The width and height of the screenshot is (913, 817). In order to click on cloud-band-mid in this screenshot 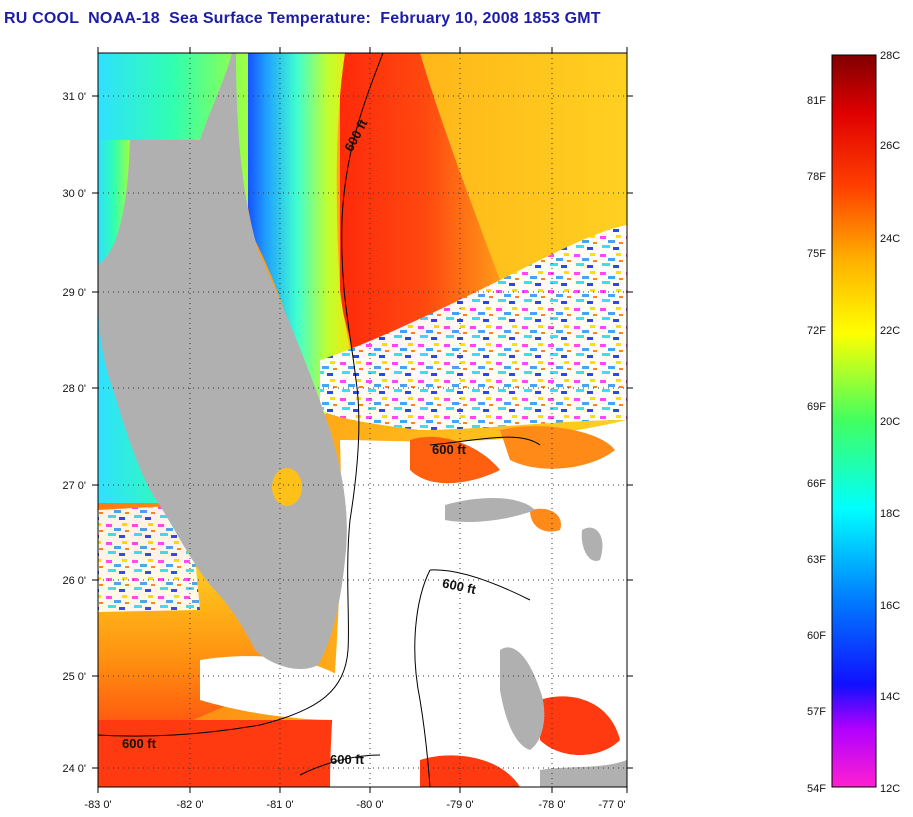, I will do `click(473, 327)`.